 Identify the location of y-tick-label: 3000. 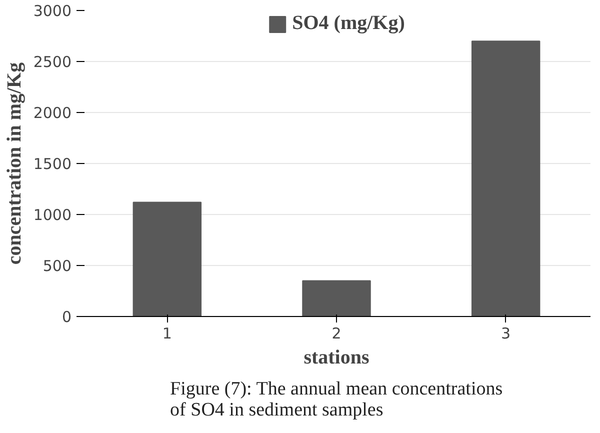
(52, 11).